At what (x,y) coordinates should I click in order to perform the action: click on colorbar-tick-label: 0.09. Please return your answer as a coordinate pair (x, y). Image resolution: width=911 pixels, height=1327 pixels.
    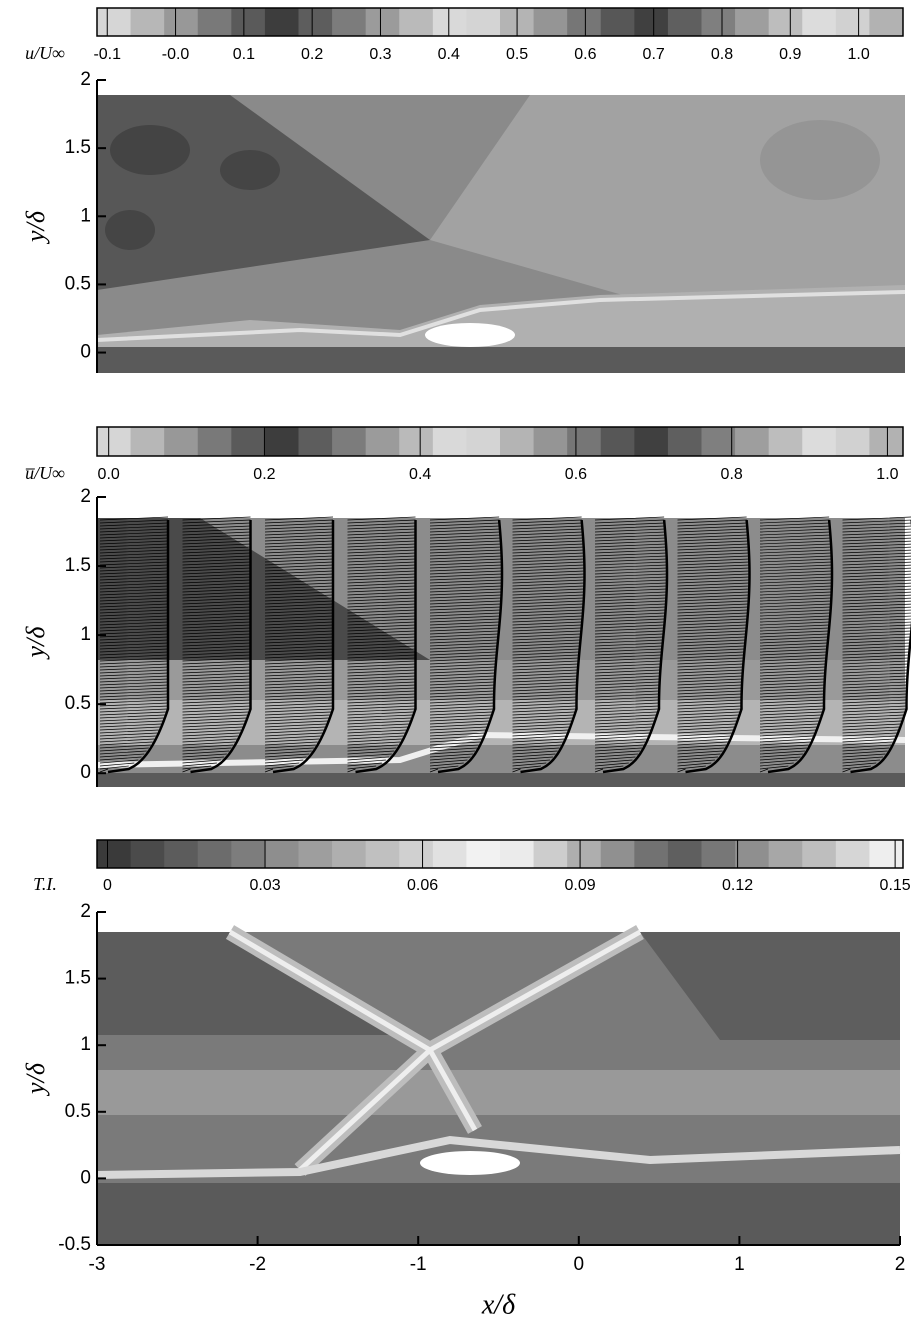
    Looking at the image, I should click on (580, 885).